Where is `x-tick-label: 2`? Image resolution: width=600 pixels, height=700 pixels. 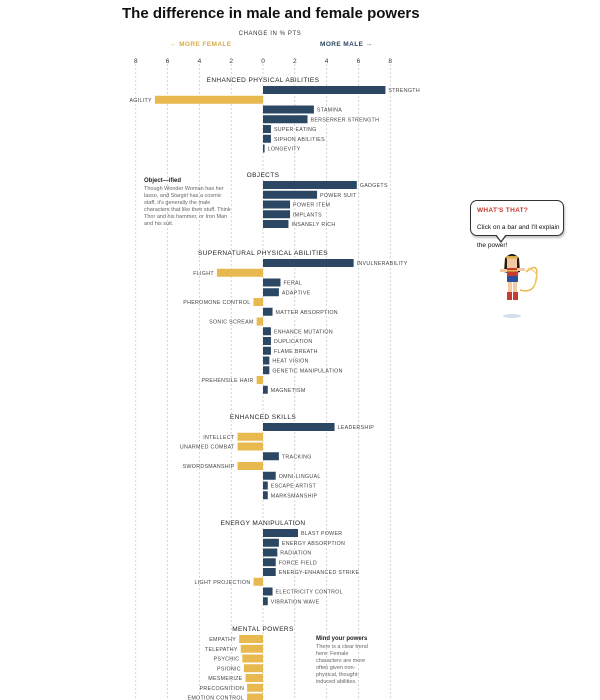
x-tick-label: 2 is located at coordinates (295, 61).